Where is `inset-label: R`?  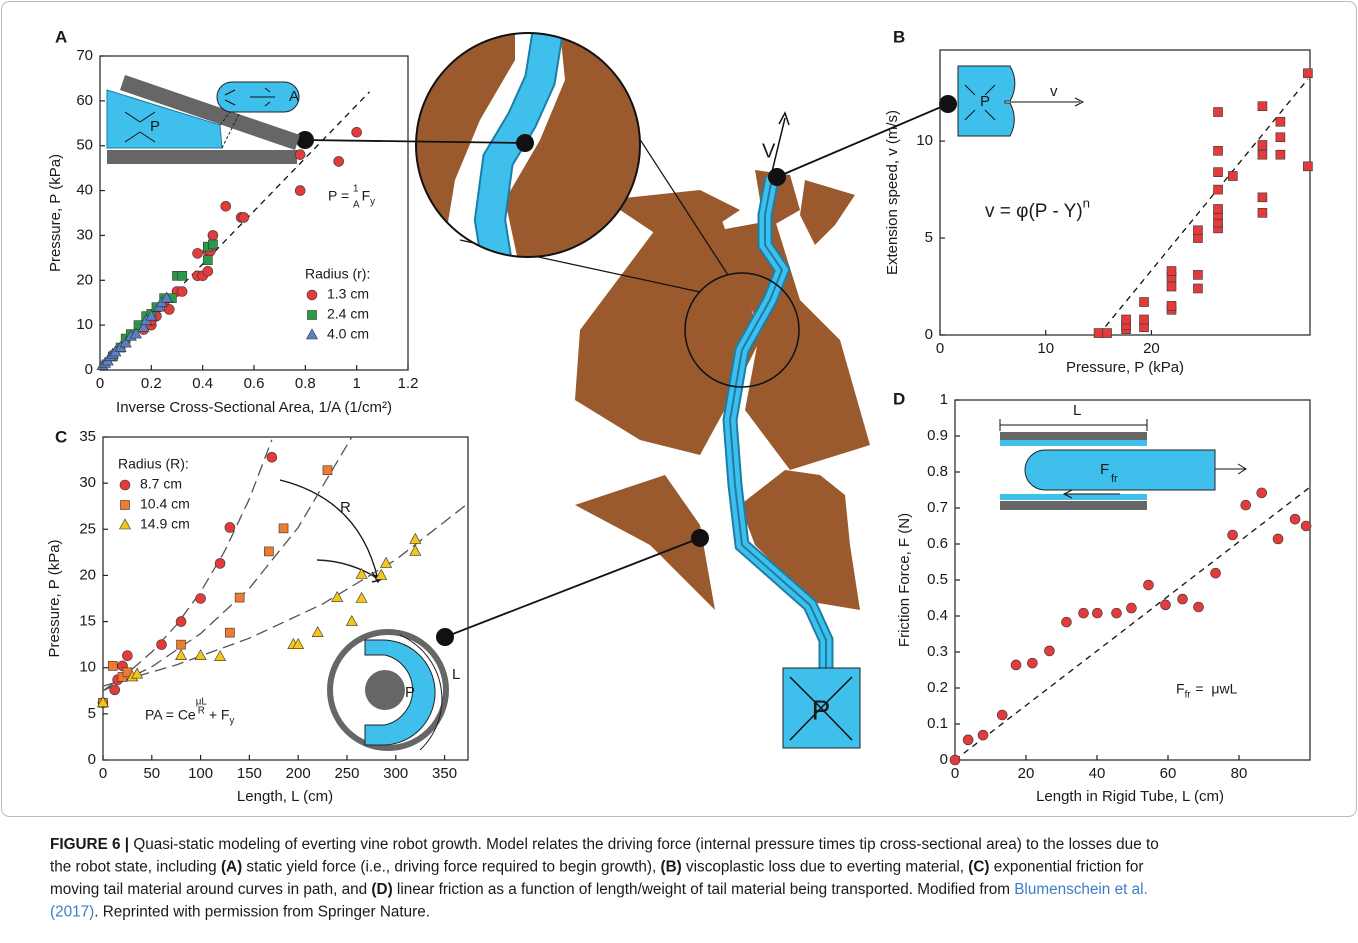
inset-label: R is located at coordinates (345, 507).